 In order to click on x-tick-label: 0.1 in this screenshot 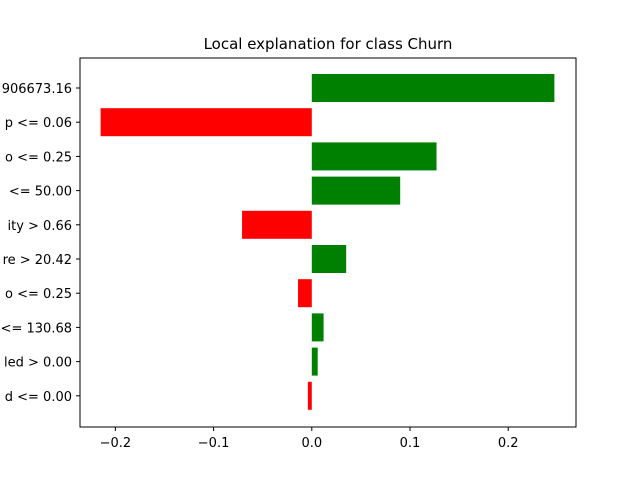, I will do `click(410, 443)`.